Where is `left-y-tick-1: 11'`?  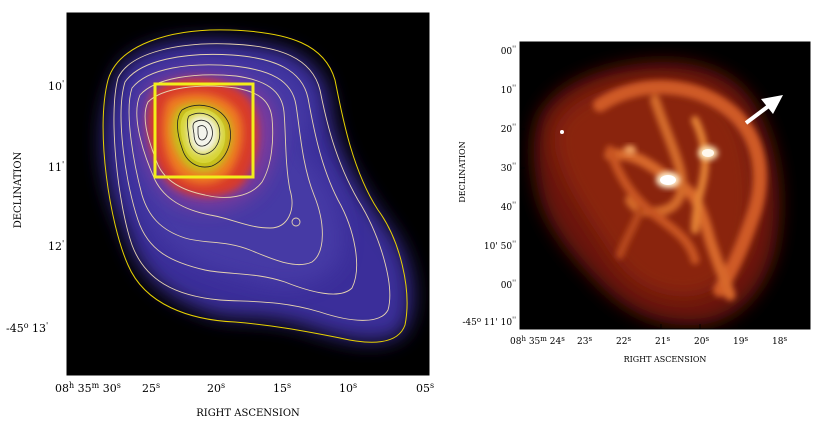
left-y-tick-1: 11' is located at coordinates (56, 167).